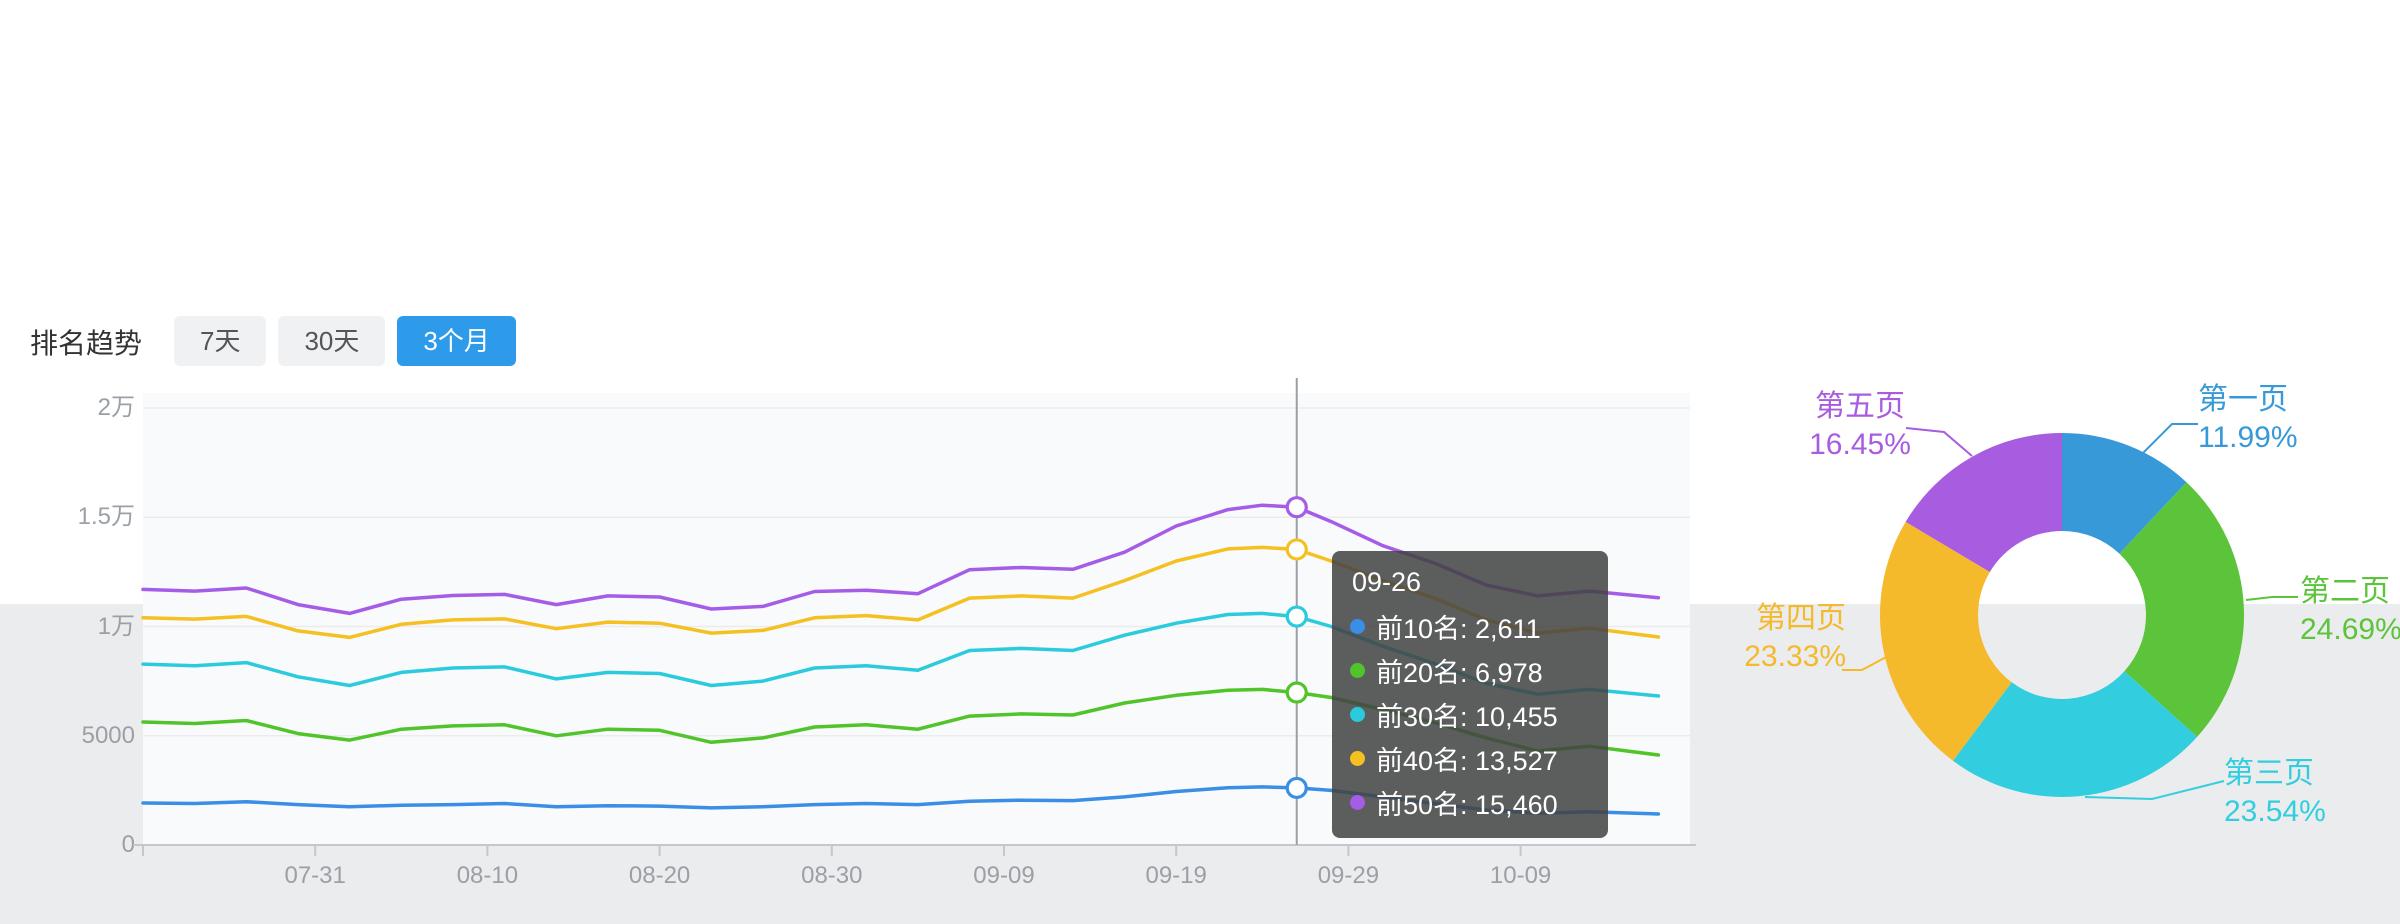  I want to click on trend-section-title: 排名趋势, so click(86, 343).